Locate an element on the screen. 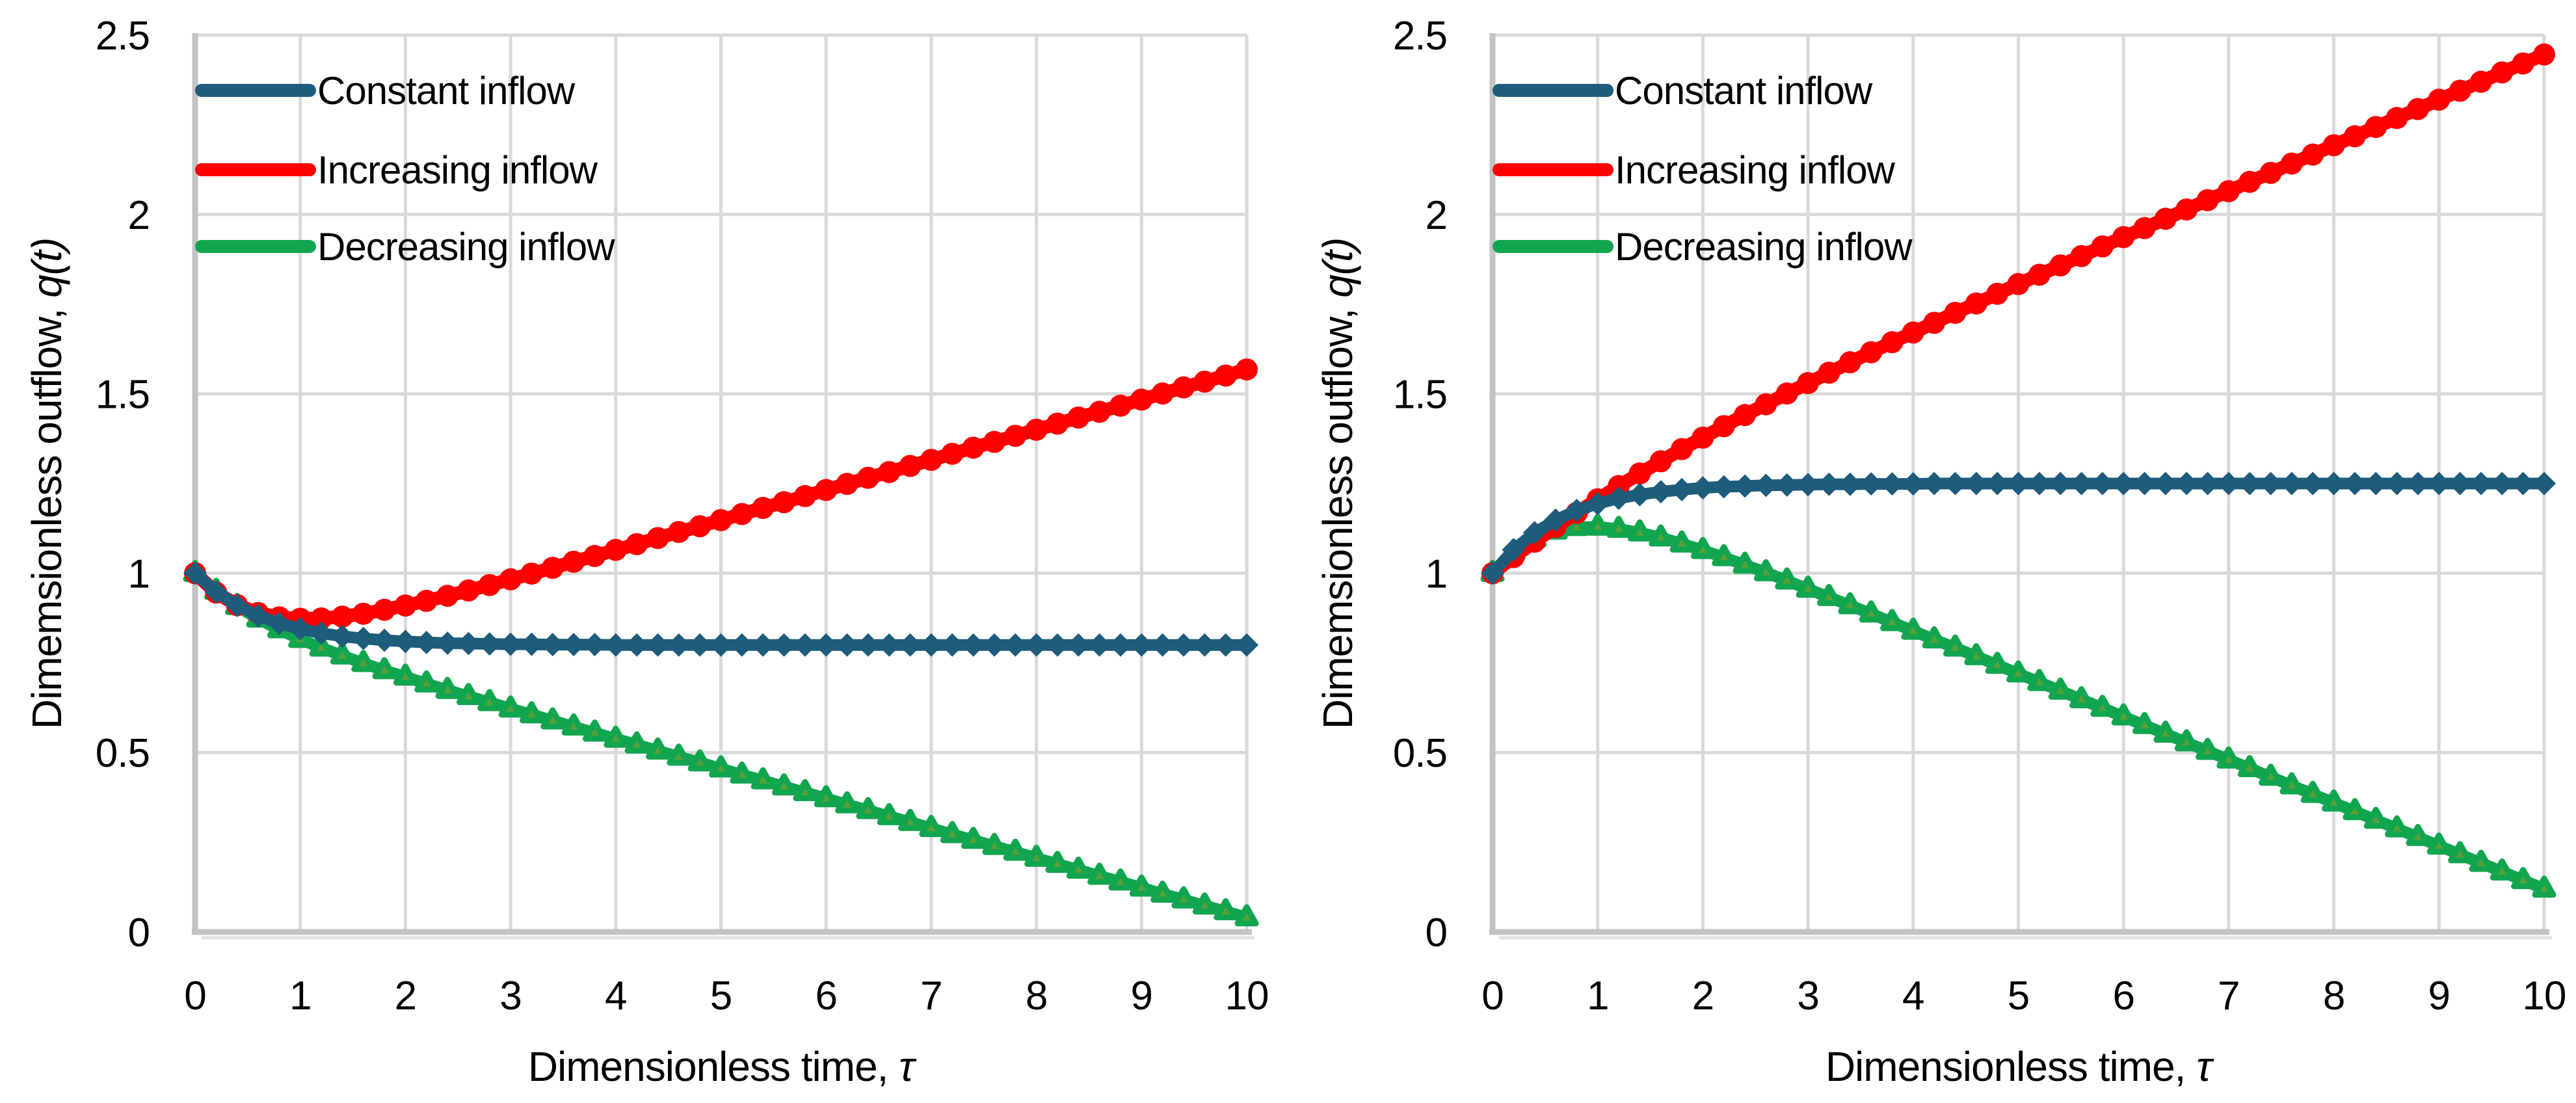 The height and width of the screenshot is (1103, 2576). legend-item-increasing-inflow: Increasing inflow is located at coordinates (1694, 170).